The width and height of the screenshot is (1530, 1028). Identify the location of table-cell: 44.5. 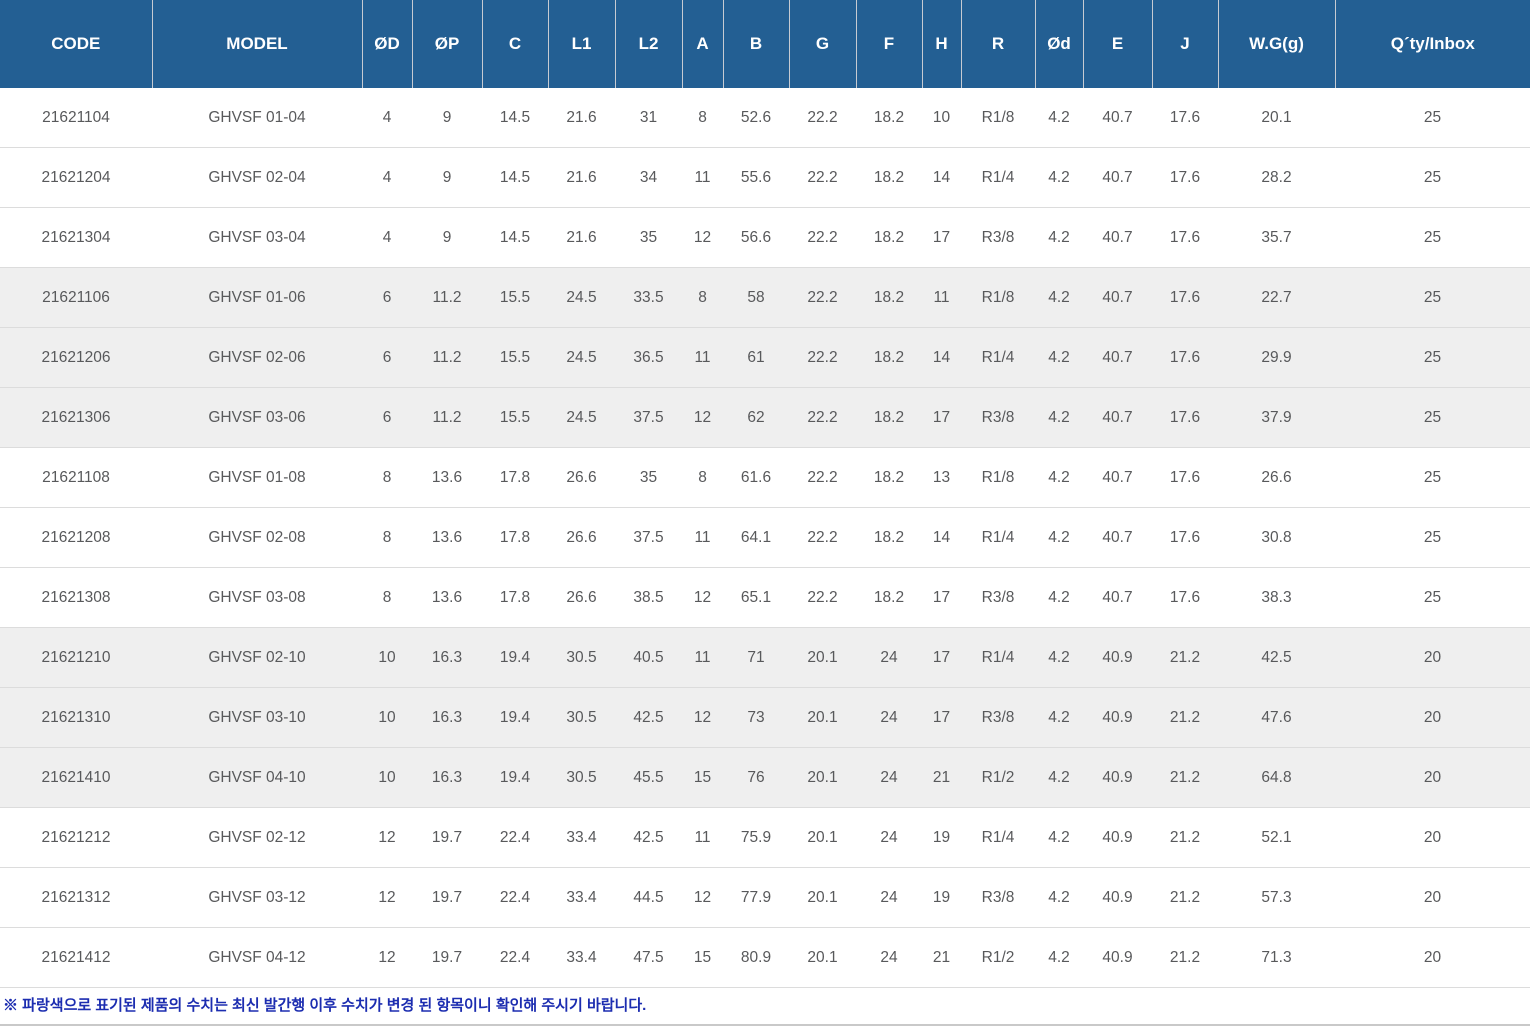
(648, 897).